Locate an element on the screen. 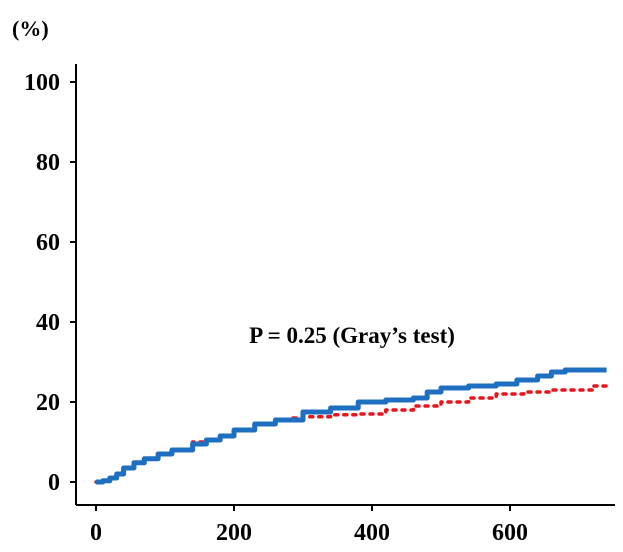  y-tick-label: 0 is located at coordinates (54, 483).